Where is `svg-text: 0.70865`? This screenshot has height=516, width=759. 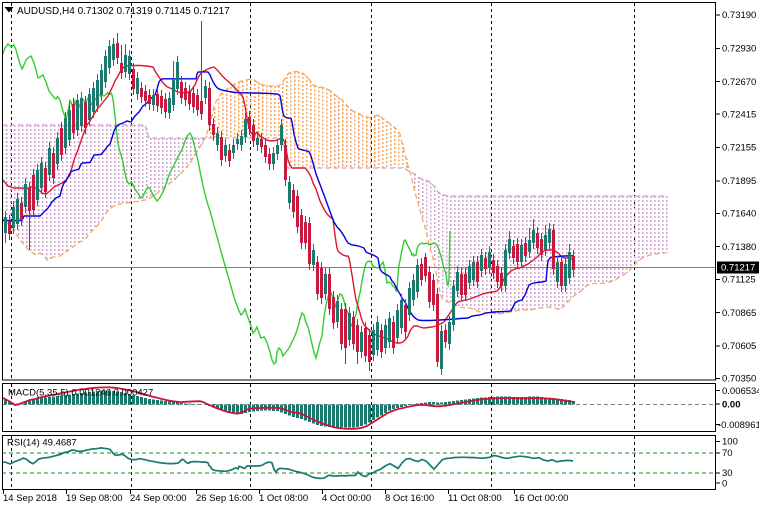
svg-text: 0.70865 is located at coordinates (739, 313).